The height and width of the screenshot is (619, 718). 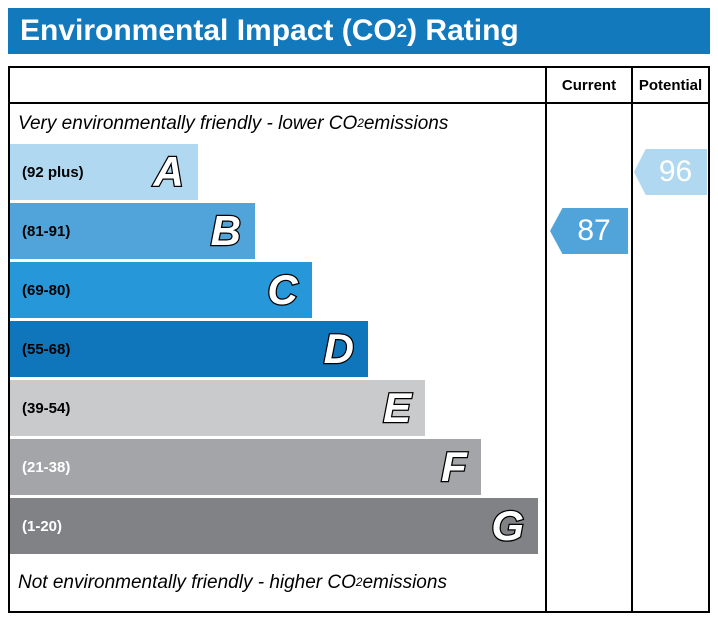 I want to click on header-divider, so click(x=359, y=103).